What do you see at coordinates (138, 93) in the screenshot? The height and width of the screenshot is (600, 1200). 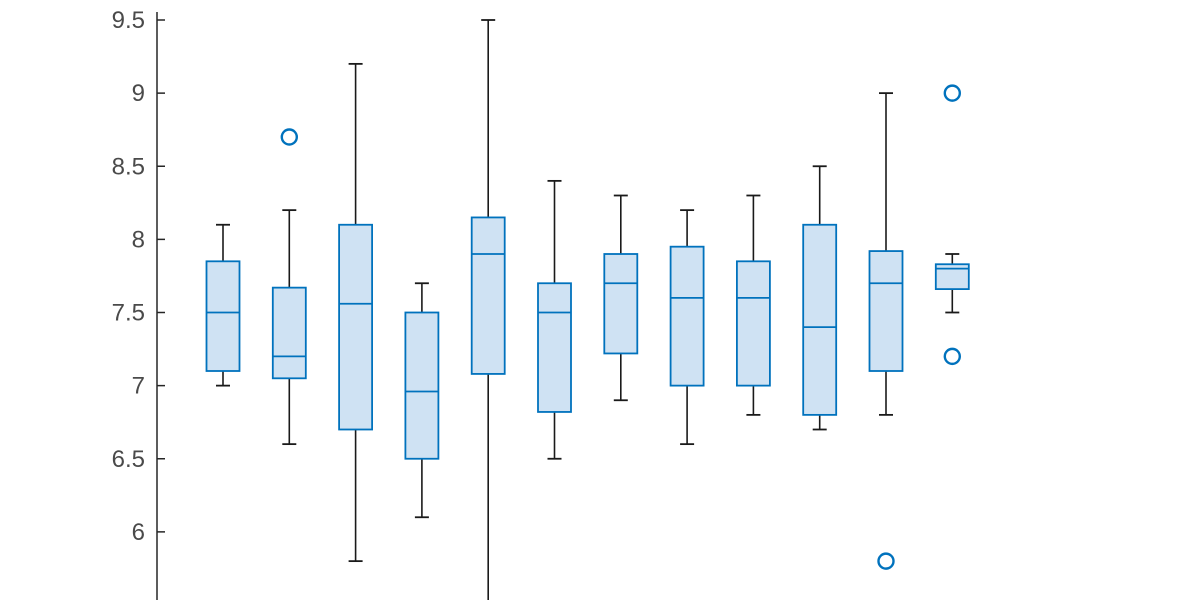 I see `y-tick-label: 9` at bounding box center [138, 93].